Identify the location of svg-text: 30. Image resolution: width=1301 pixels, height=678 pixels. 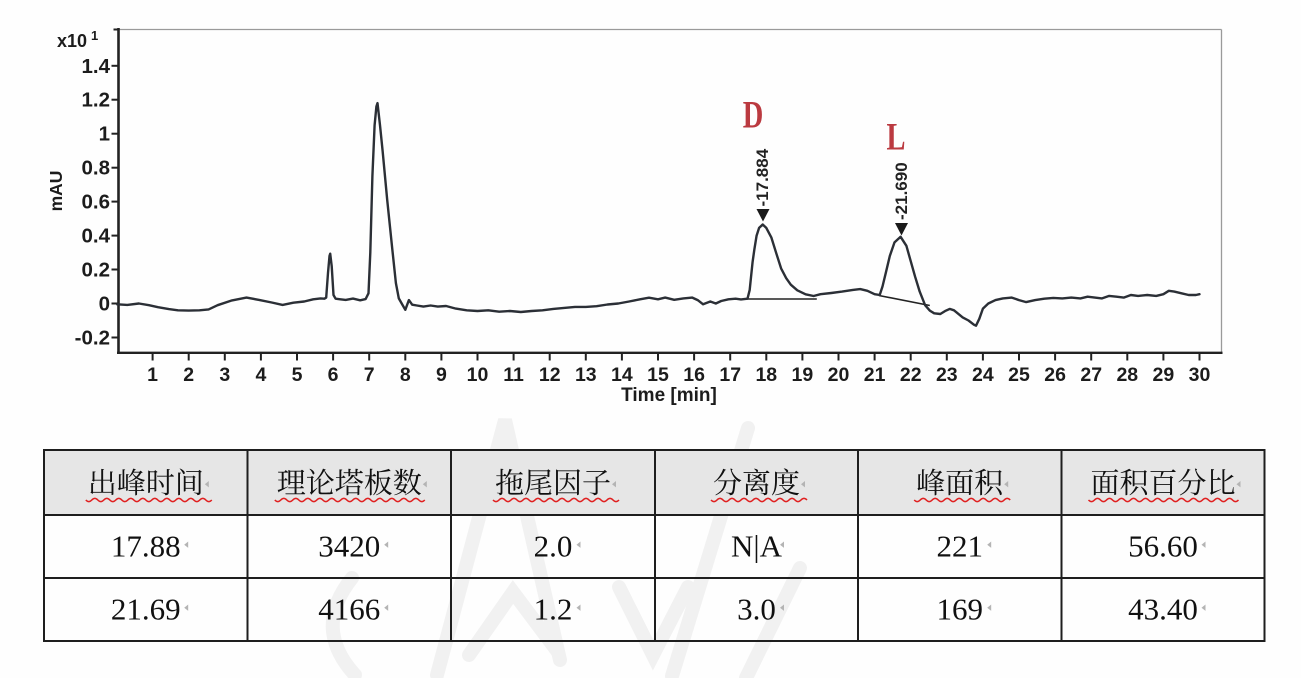
(1200, 375).